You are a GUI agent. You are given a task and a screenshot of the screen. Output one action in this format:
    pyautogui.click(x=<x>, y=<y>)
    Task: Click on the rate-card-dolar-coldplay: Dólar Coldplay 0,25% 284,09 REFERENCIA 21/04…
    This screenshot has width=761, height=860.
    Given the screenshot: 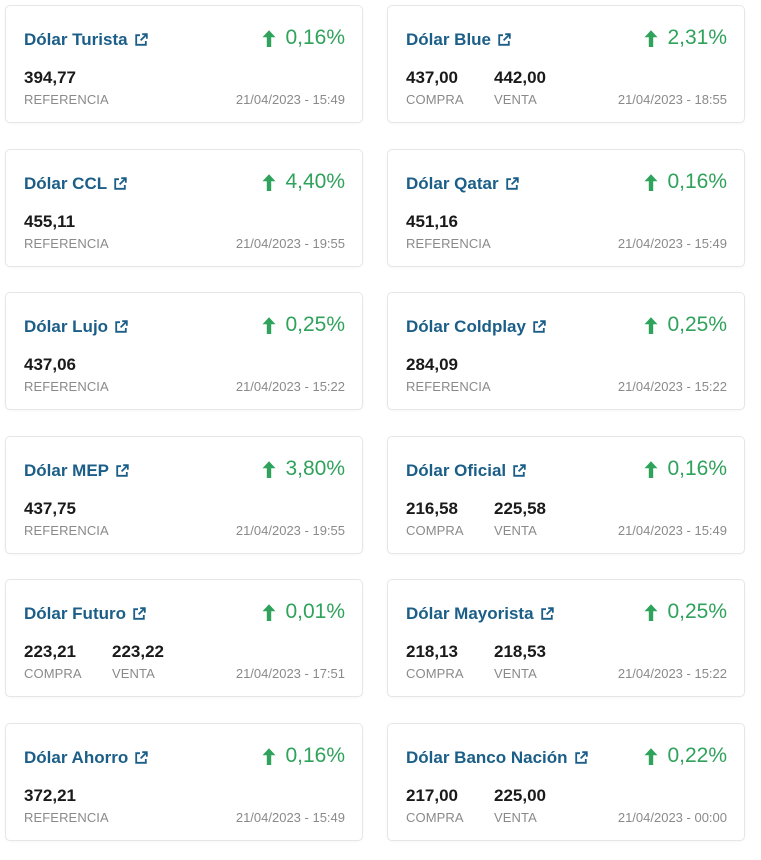 What is the action you would take?
    pyautogui.click(x=566, y=351)
    